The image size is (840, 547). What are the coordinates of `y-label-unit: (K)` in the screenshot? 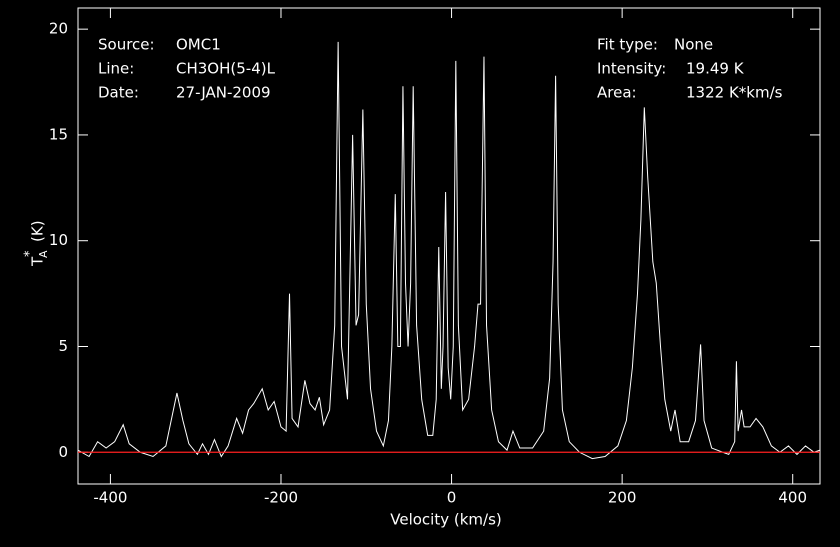 It's located at (38, 231).